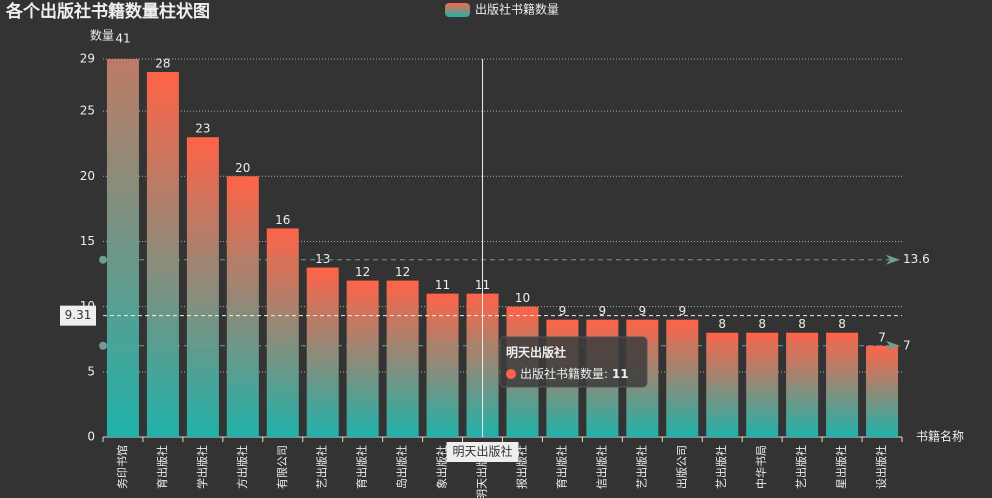 This screenshot has height=498, width=992. I want to click on tooltip-text: 出版社书籍数量: 11, so click(574, 373).